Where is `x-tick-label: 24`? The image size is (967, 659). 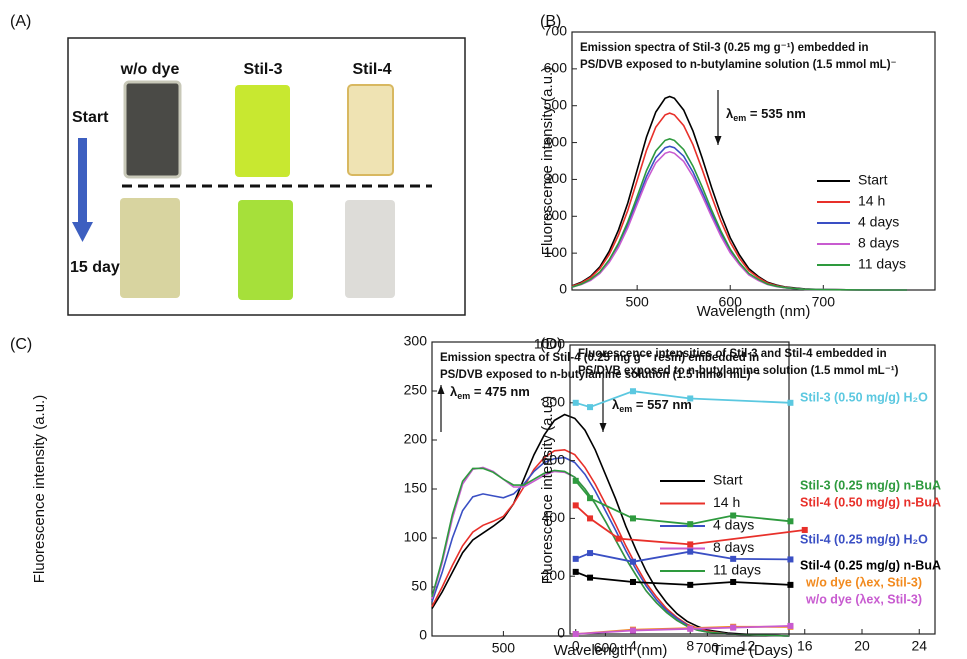 x-tick-label: 24 is located at coordinates (919, 646).